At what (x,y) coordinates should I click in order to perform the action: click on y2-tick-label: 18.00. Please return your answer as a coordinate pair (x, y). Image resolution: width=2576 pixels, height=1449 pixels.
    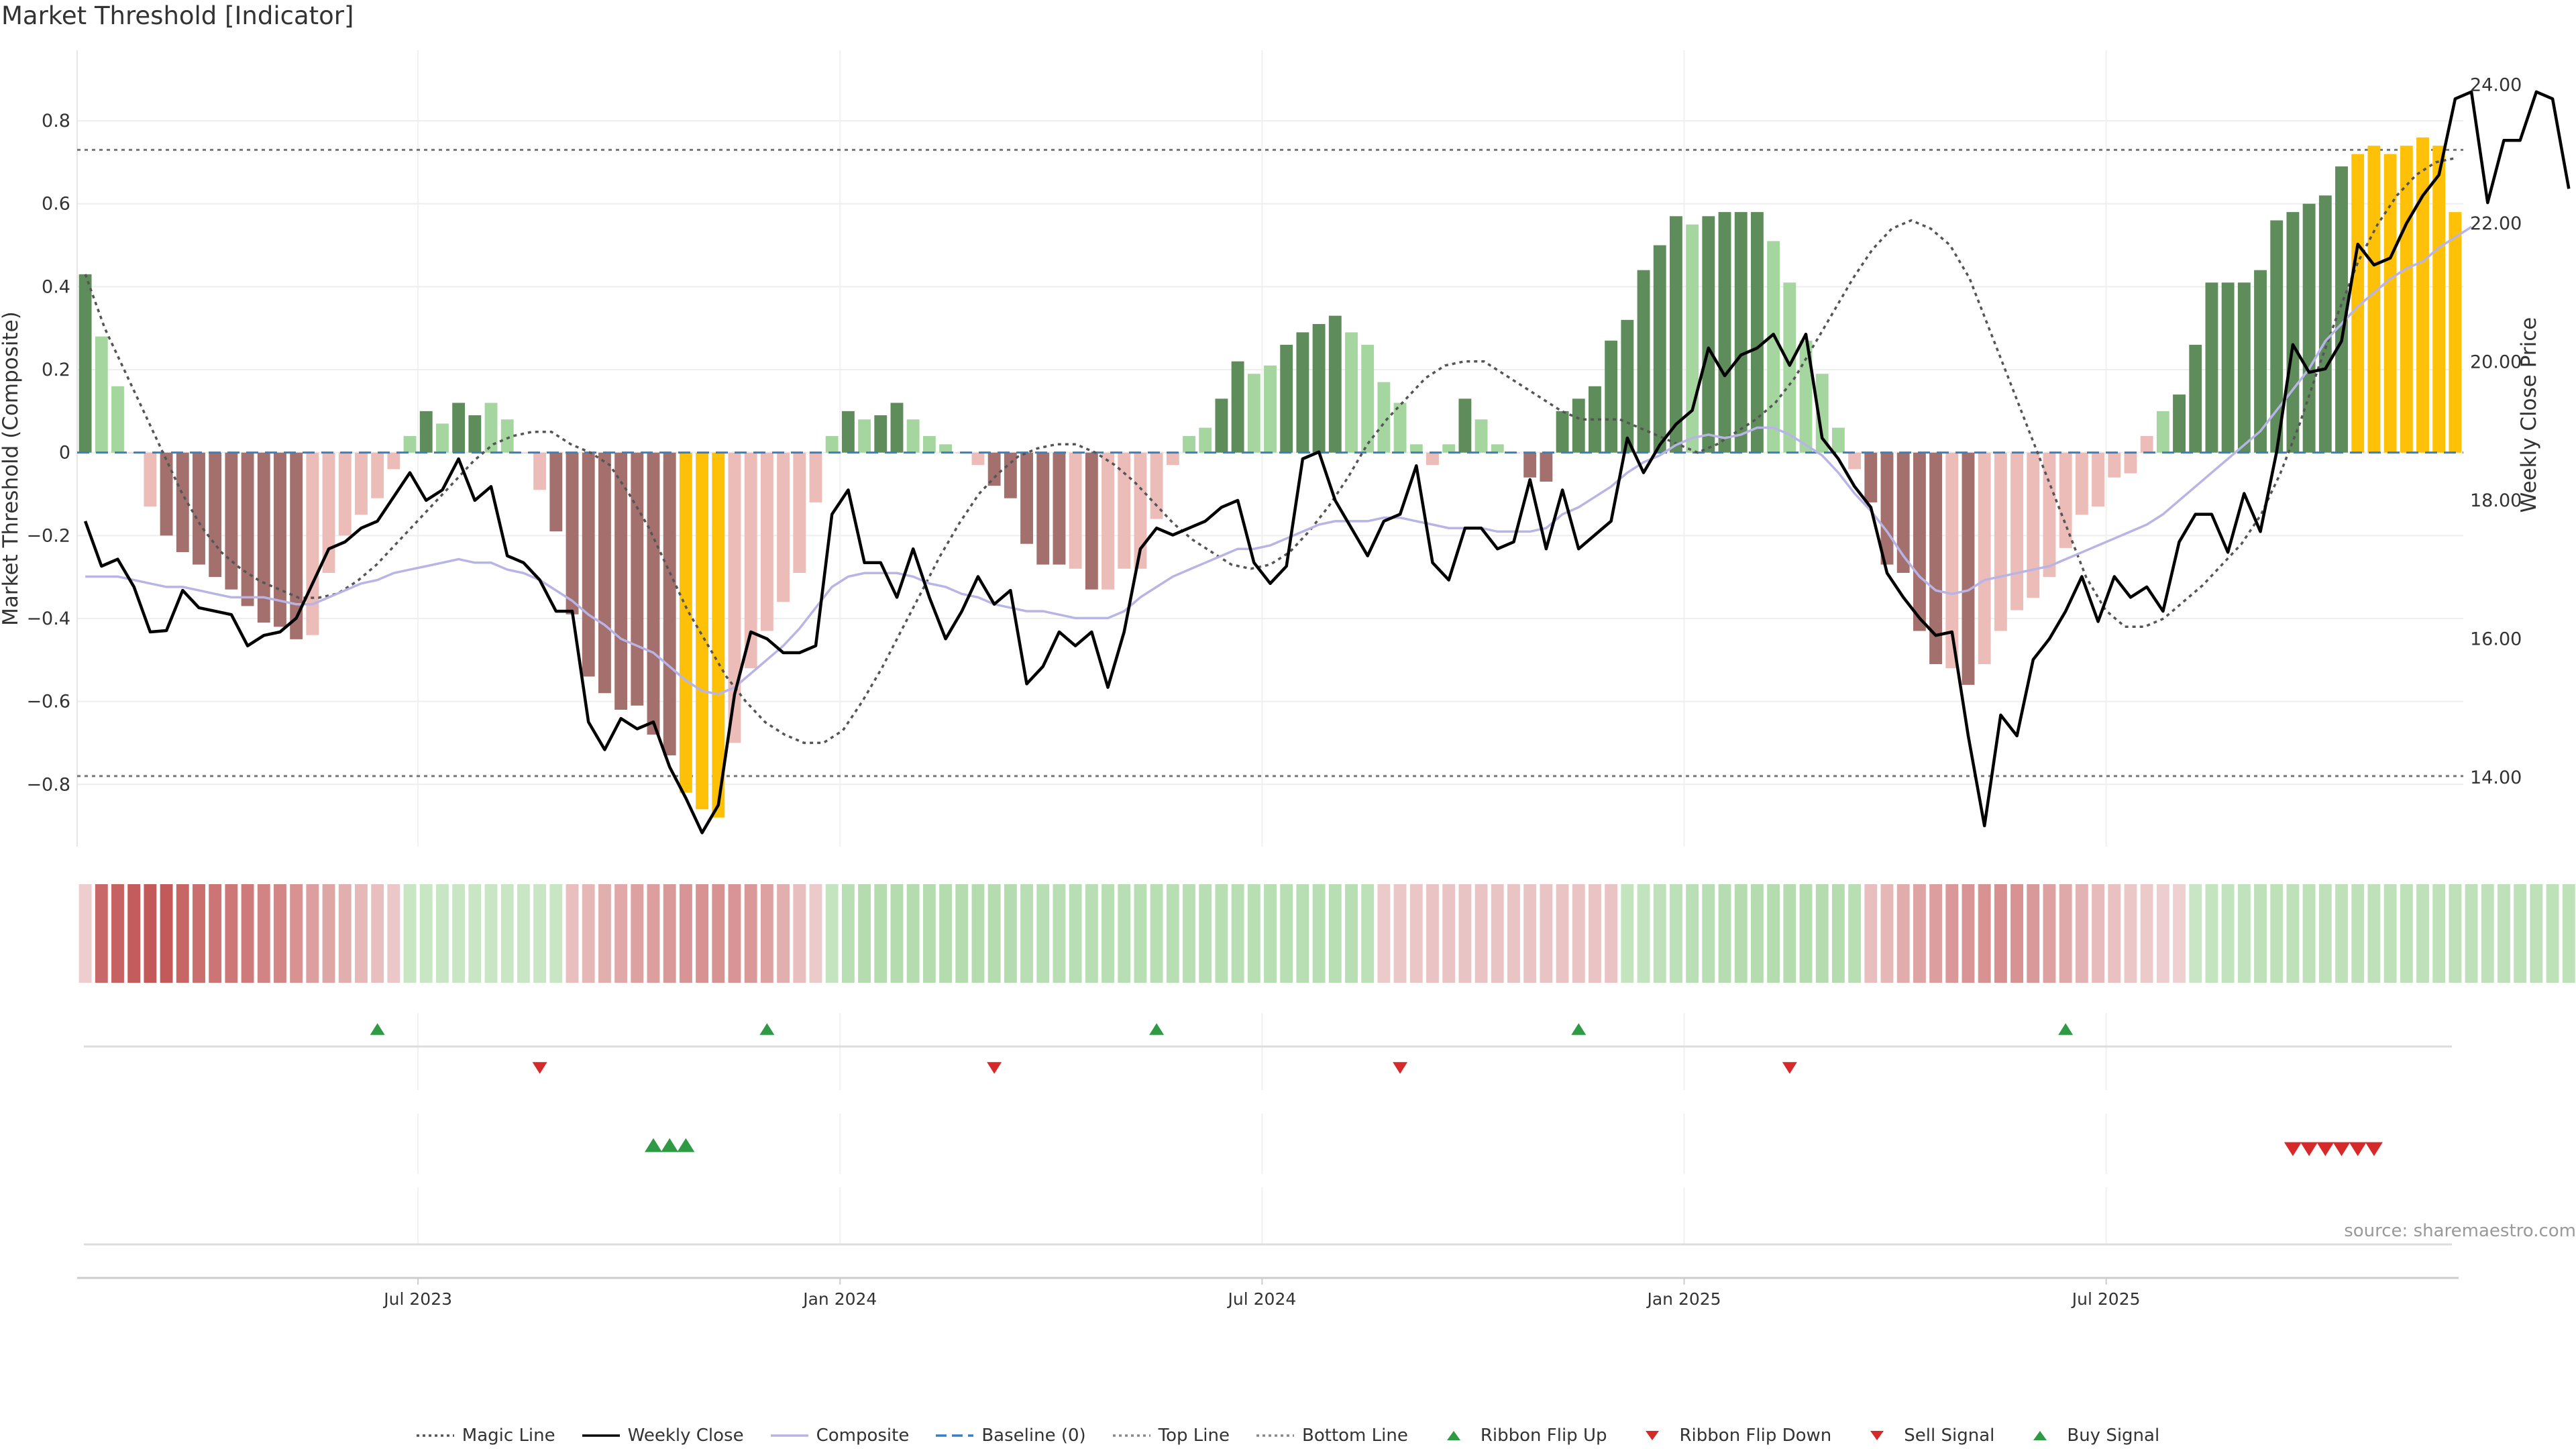
    Looking at the image, I should click on (2496, 500).